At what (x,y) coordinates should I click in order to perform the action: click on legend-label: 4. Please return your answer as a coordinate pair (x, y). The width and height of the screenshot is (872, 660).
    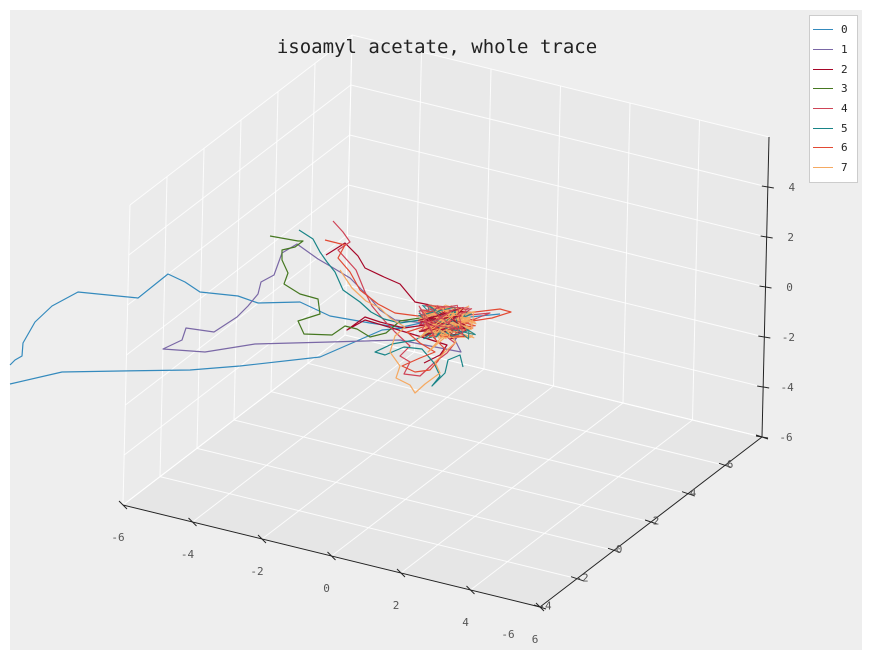
    Looking at the image, I should click on (844, 109).